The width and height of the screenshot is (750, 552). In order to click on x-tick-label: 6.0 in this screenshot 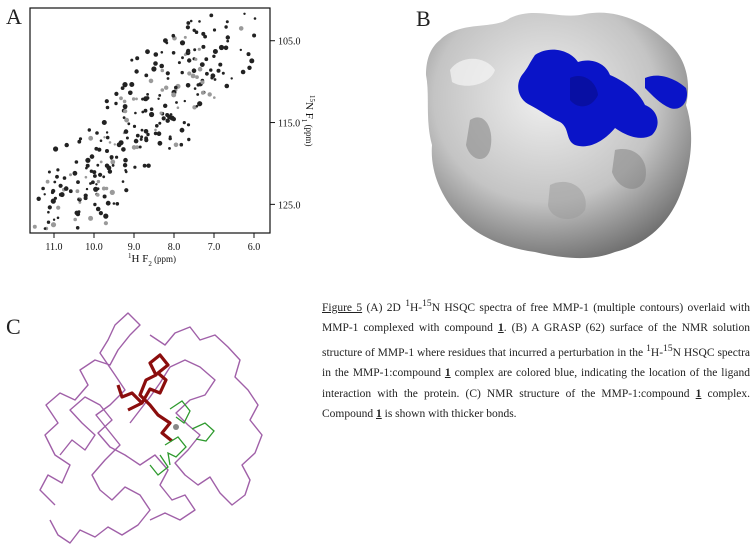, I will do `click(254, 247)`.